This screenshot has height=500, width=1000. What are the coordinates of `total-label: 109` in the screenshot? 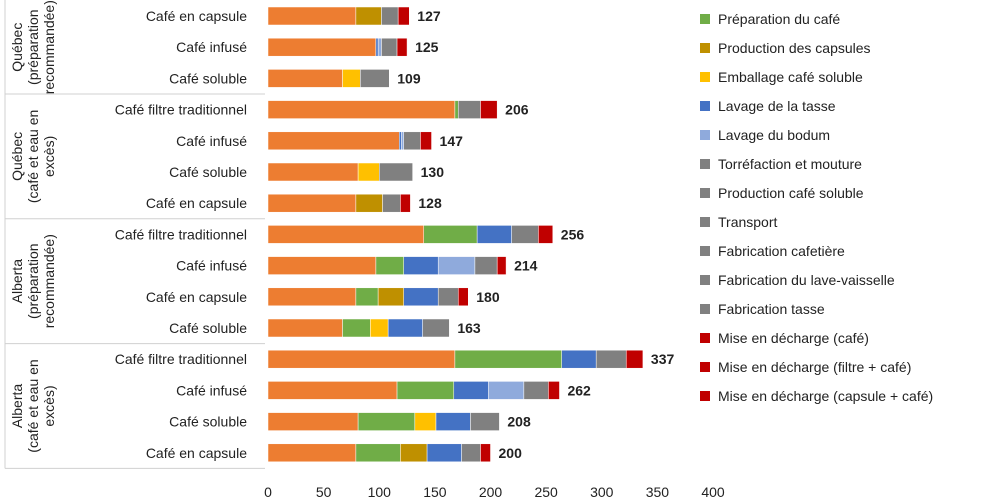 It's located at (409, 78).